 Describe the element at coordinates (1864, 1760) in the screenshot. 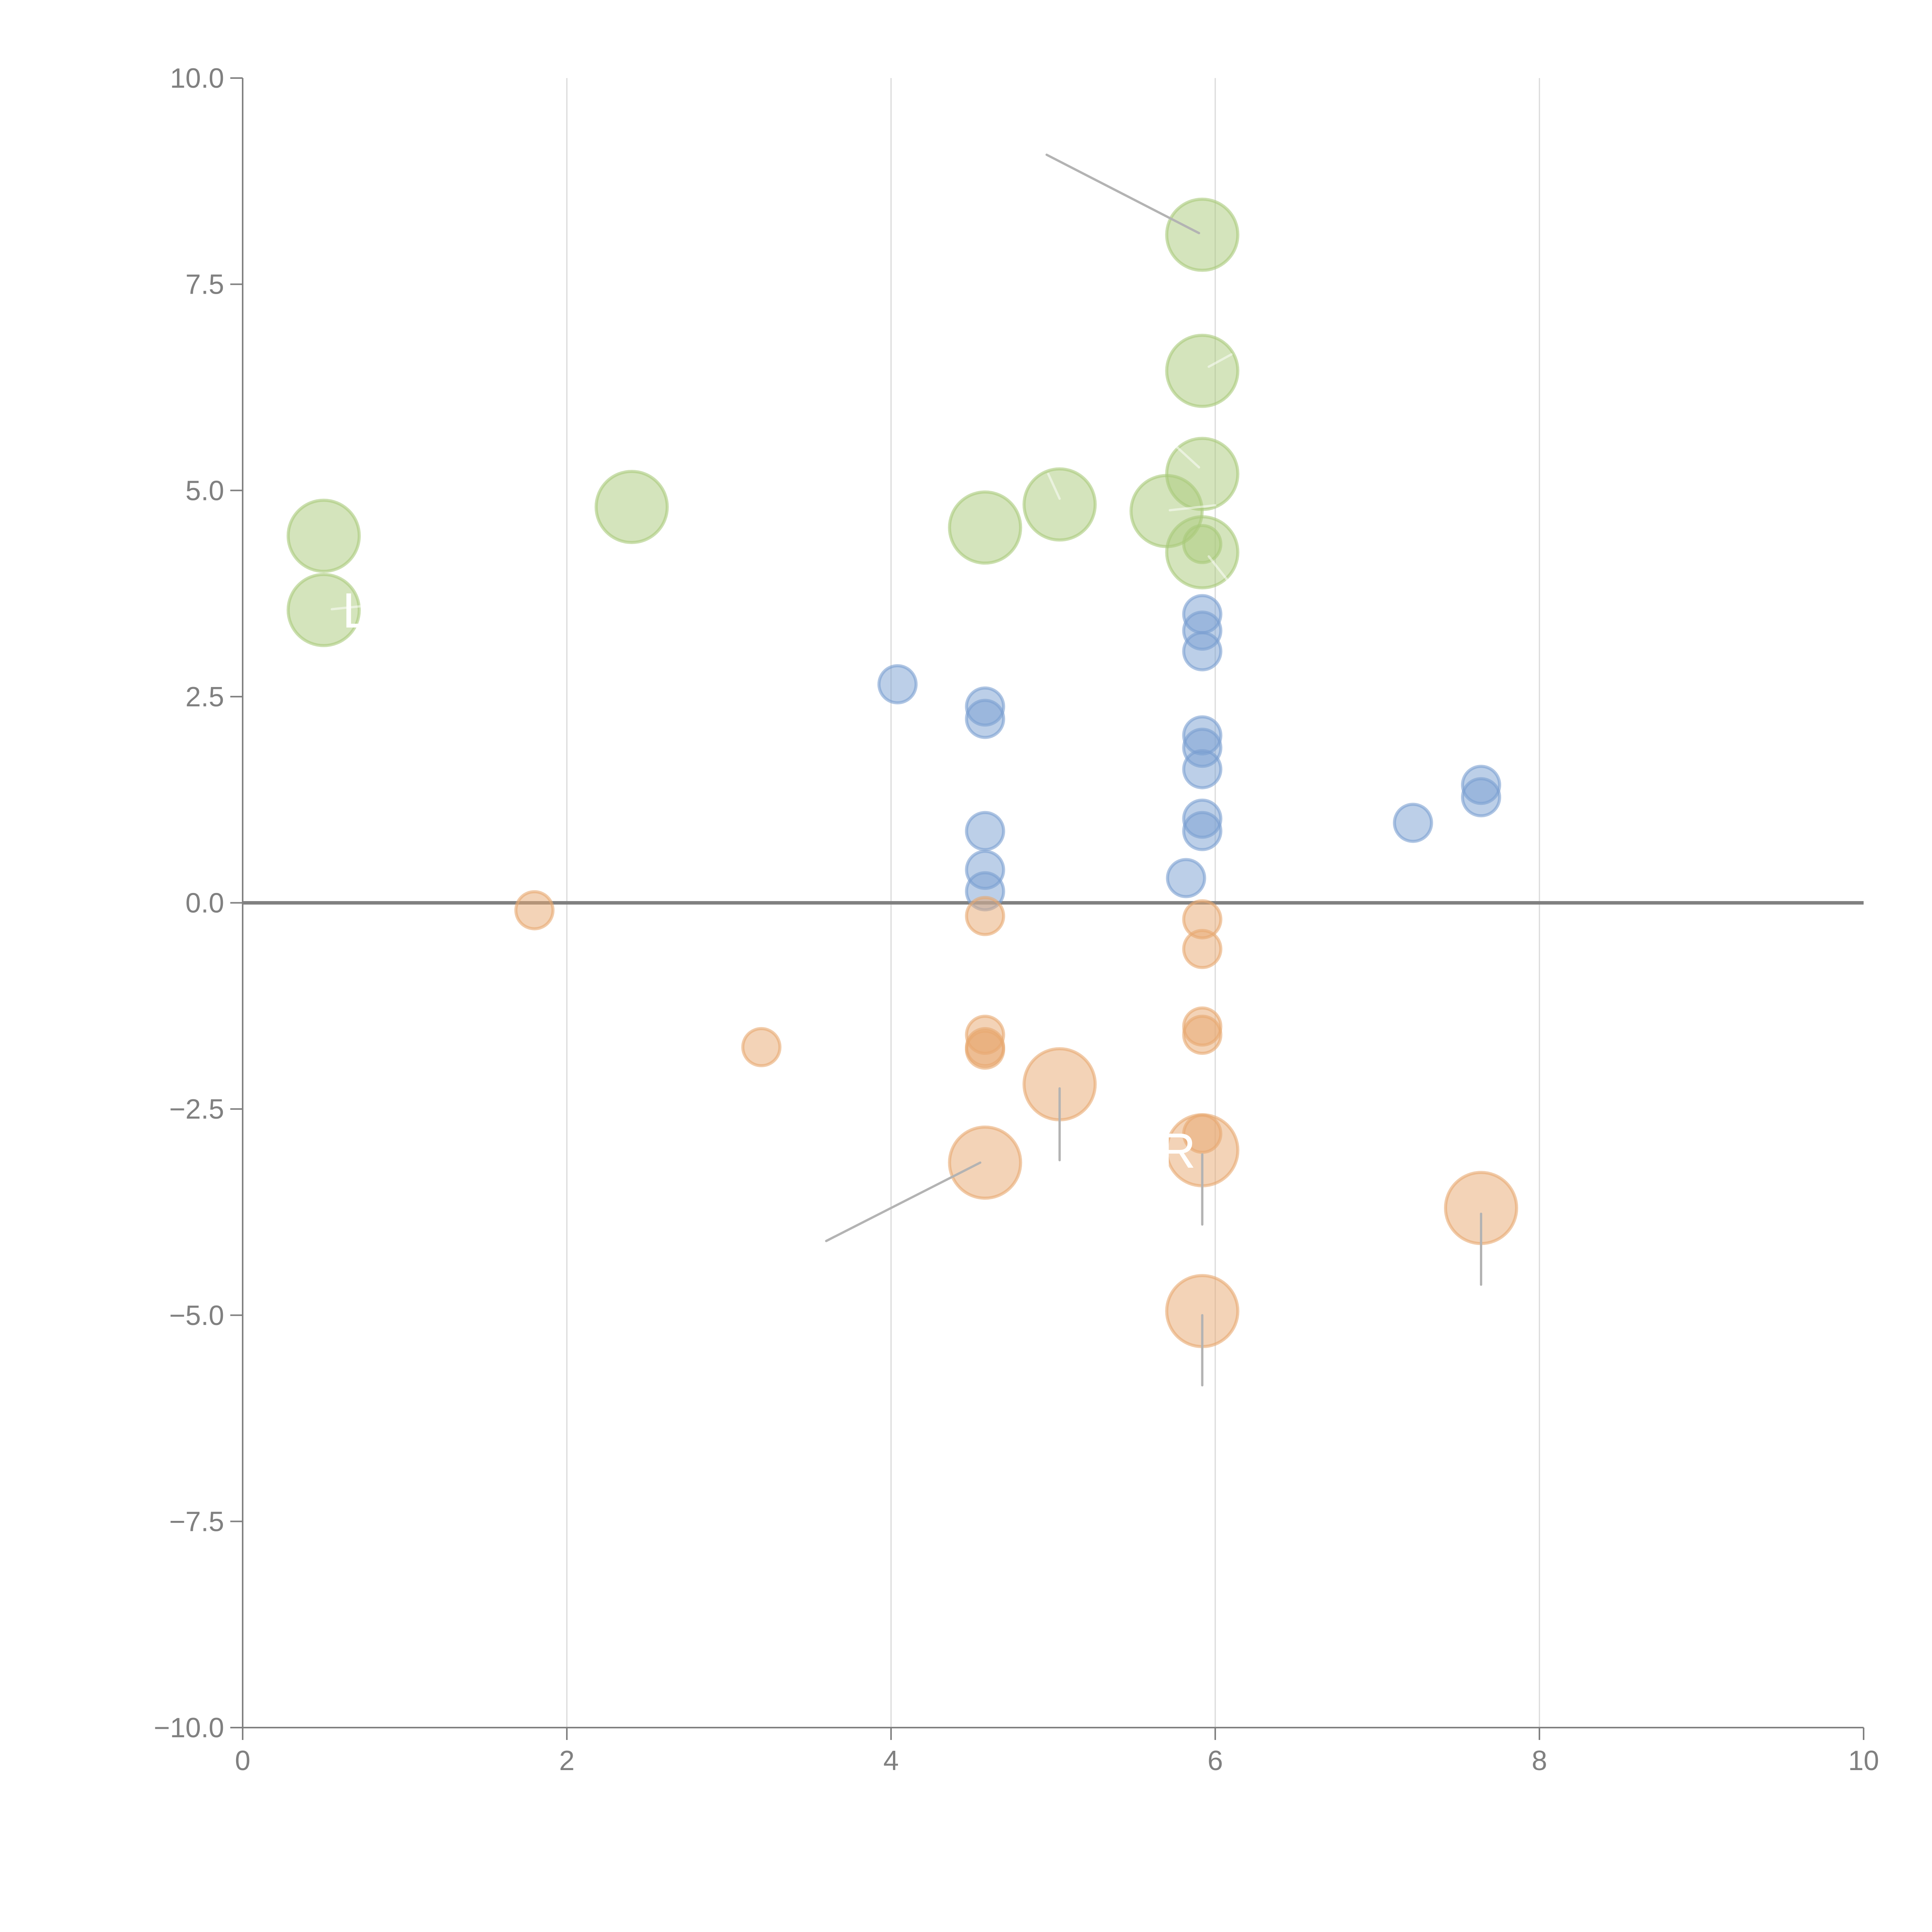

I see `x-tick-label: 10` at that location.